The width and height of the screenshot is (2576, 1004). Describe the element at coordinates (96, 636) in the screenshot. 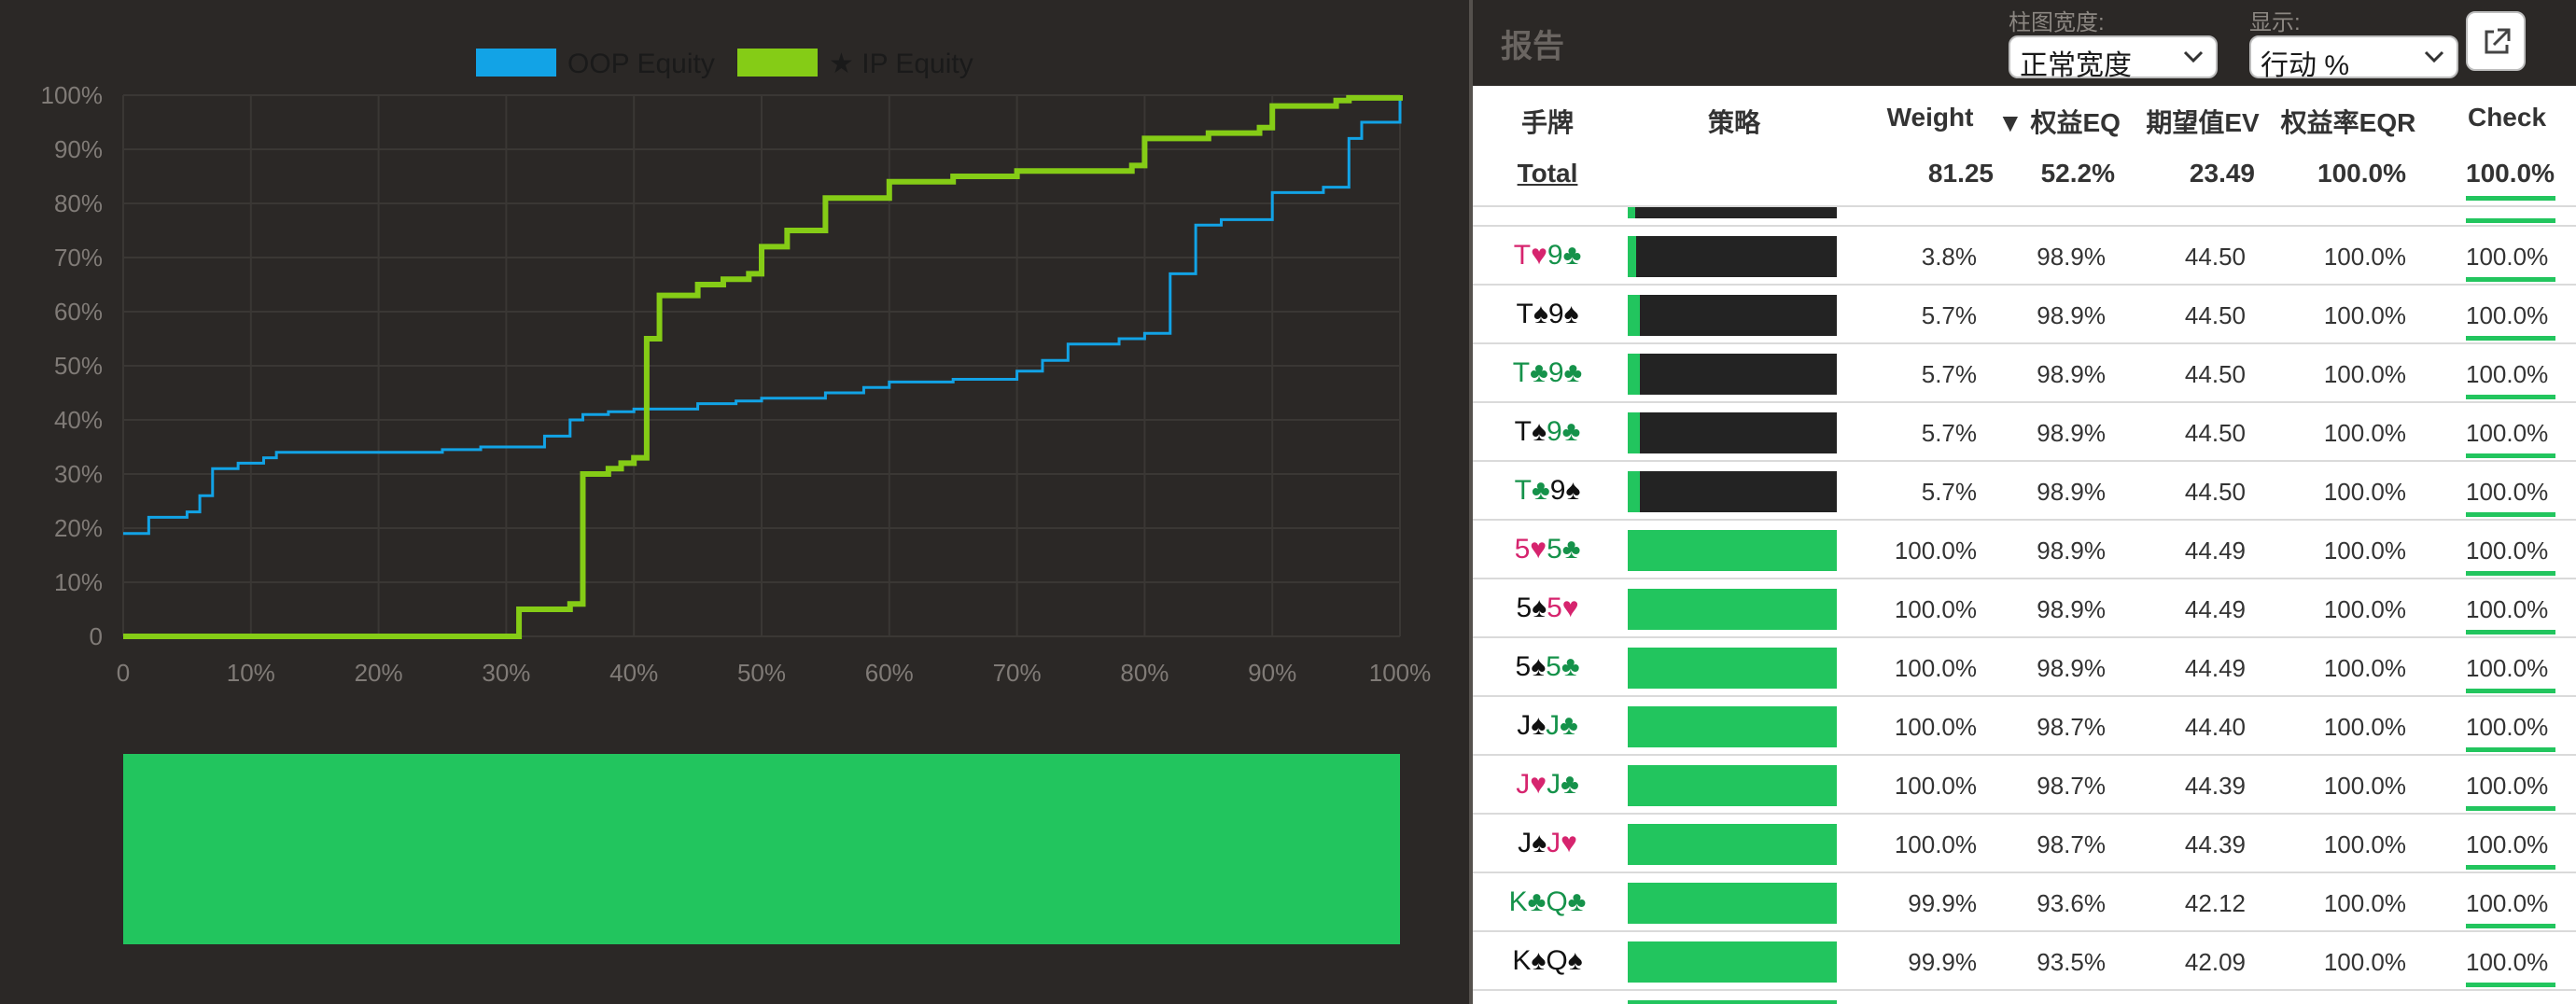

I see `y-tick-label: 0` at that location.